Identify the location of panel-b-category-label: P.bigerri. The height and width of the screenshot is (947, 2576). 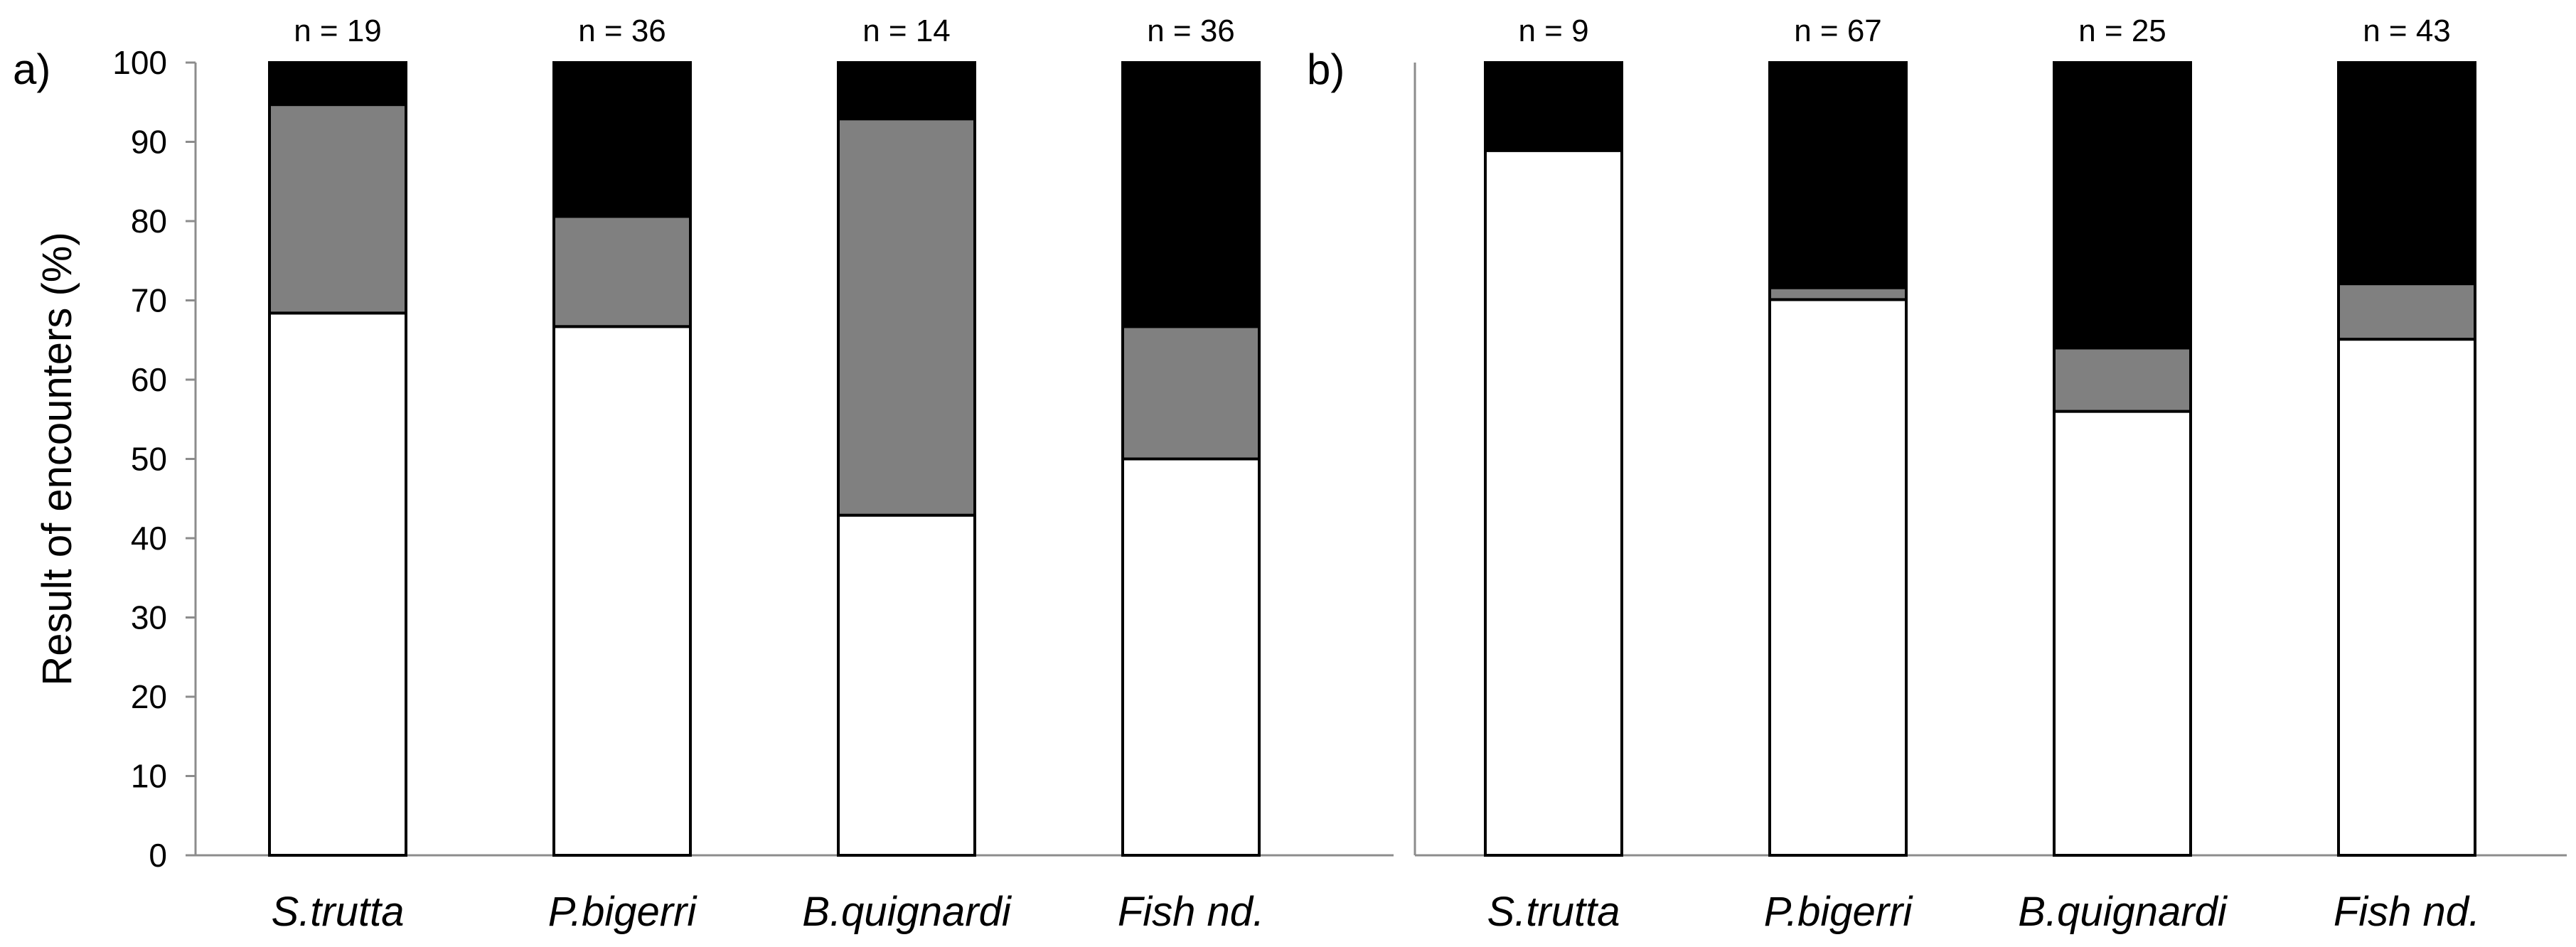
(1839, 912).